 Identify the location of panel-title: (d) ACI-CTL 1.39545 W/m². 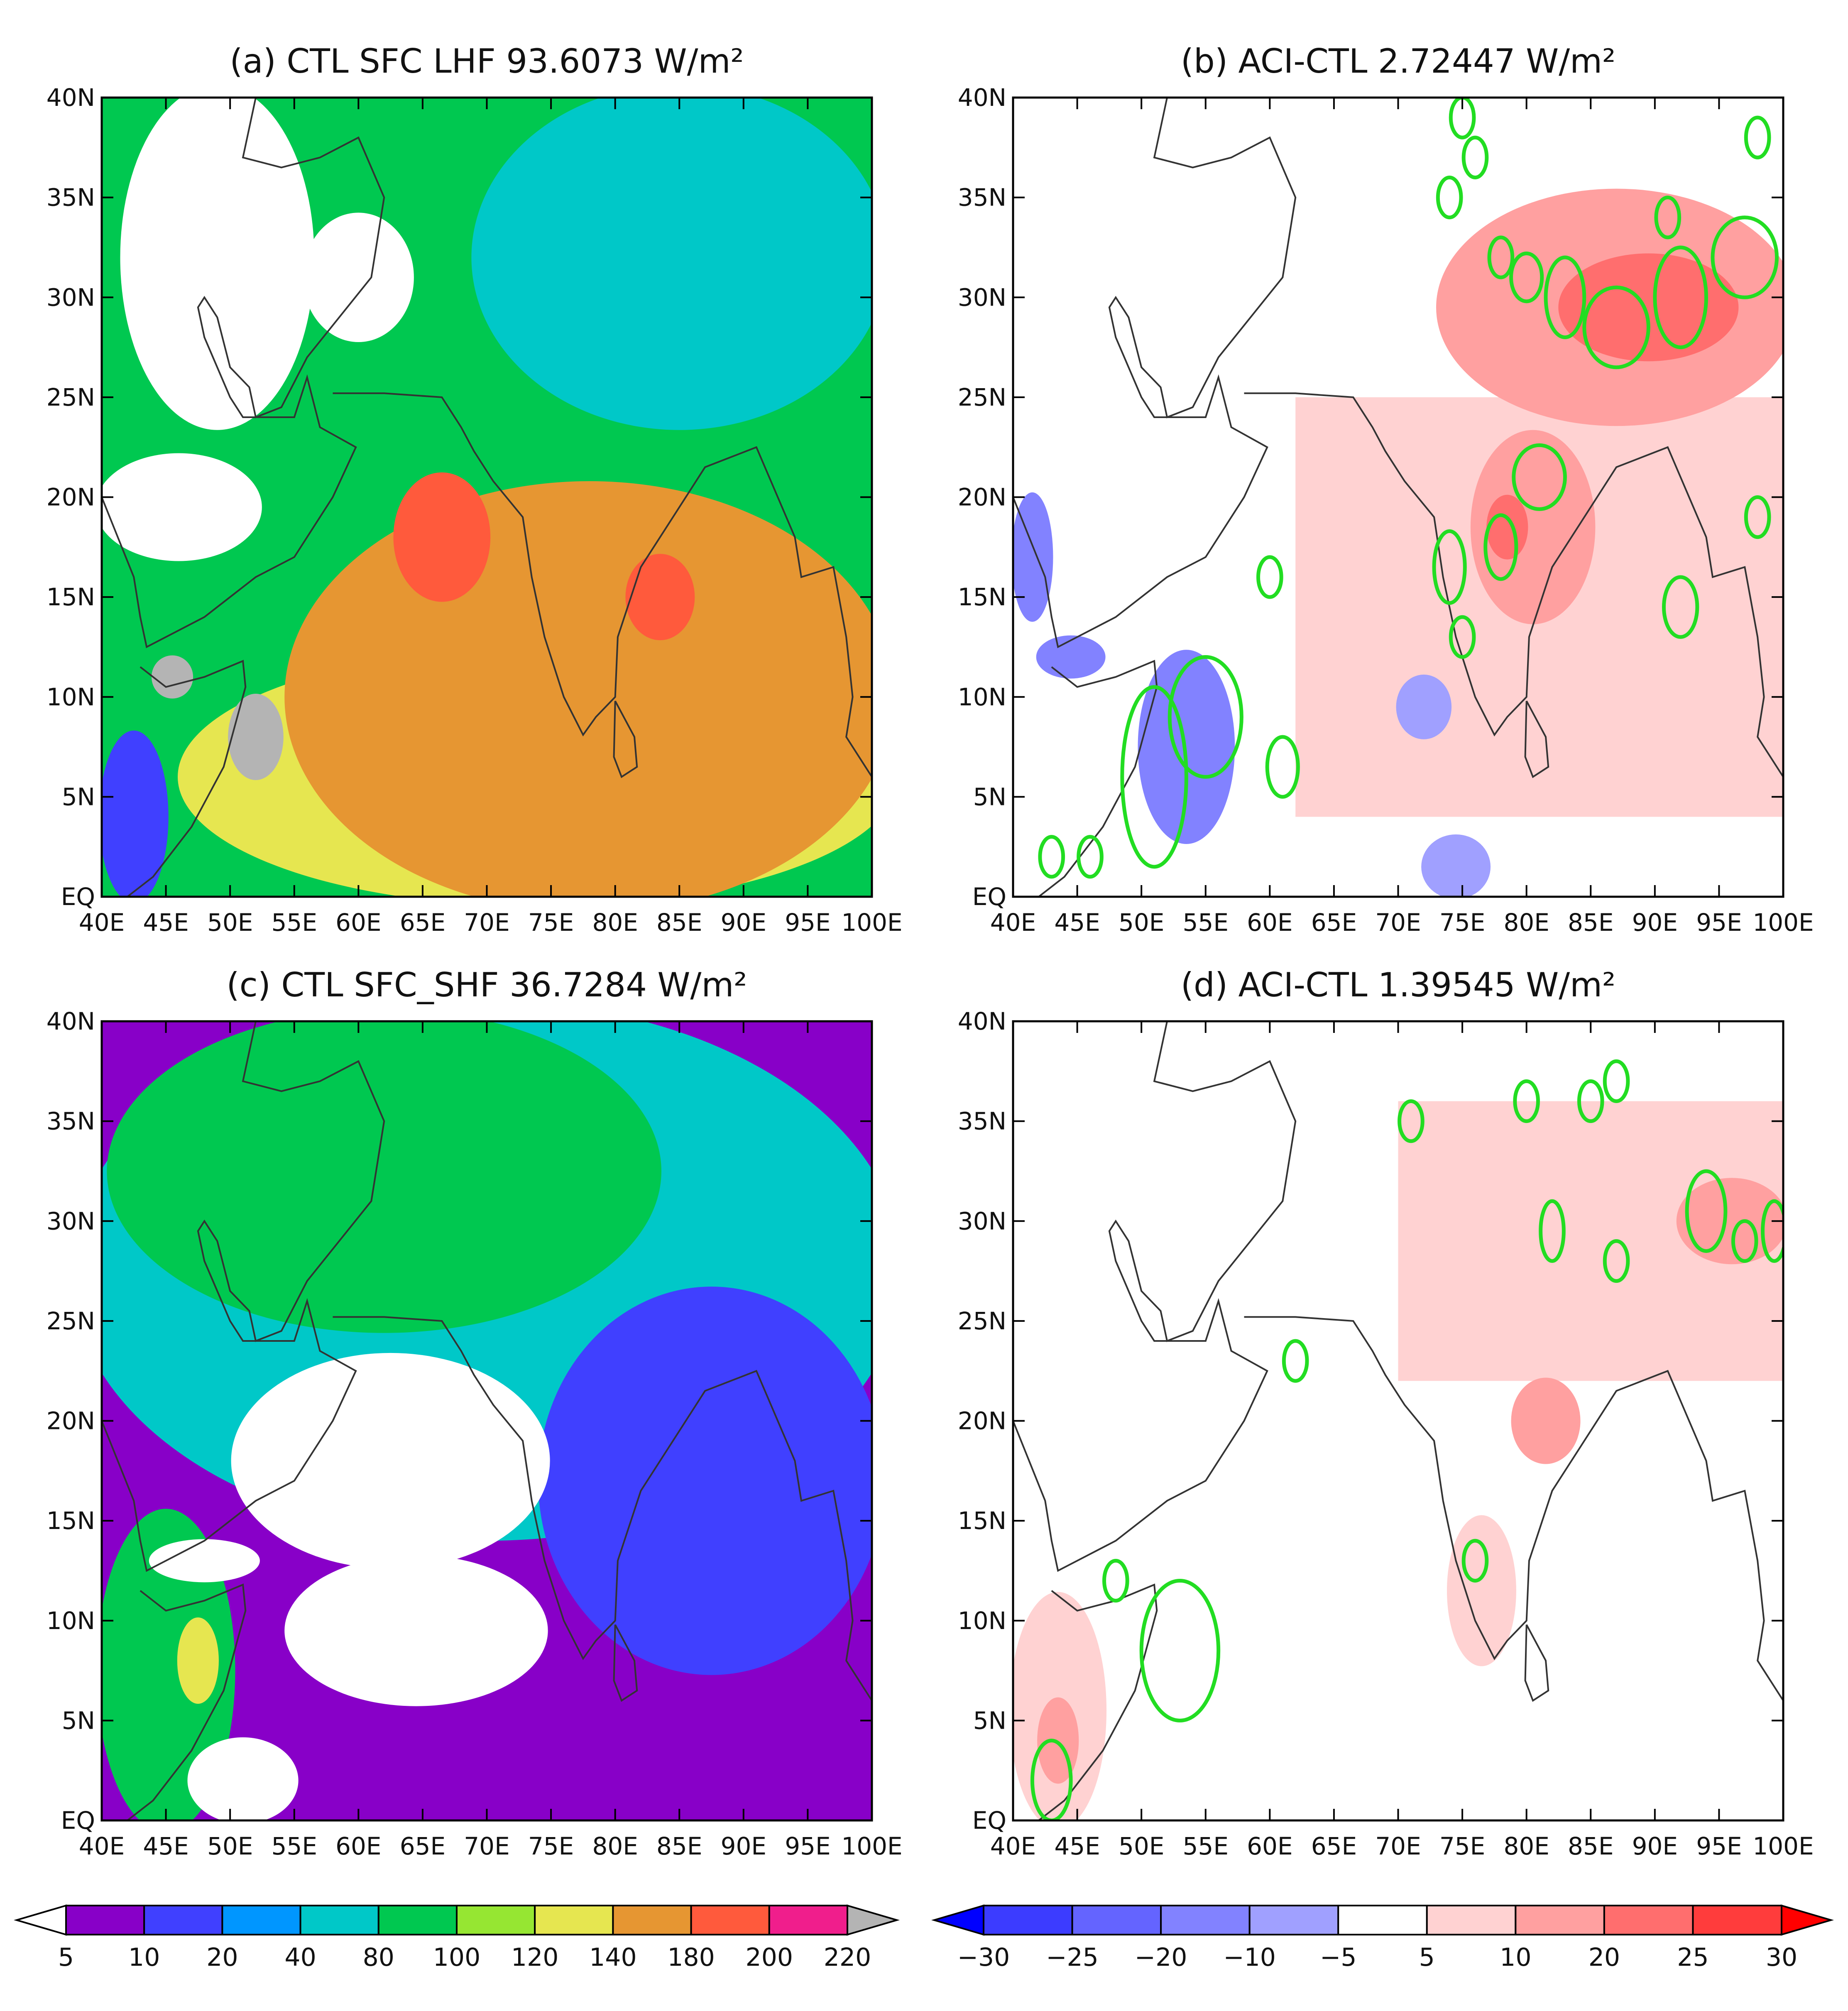
(1398, 985).